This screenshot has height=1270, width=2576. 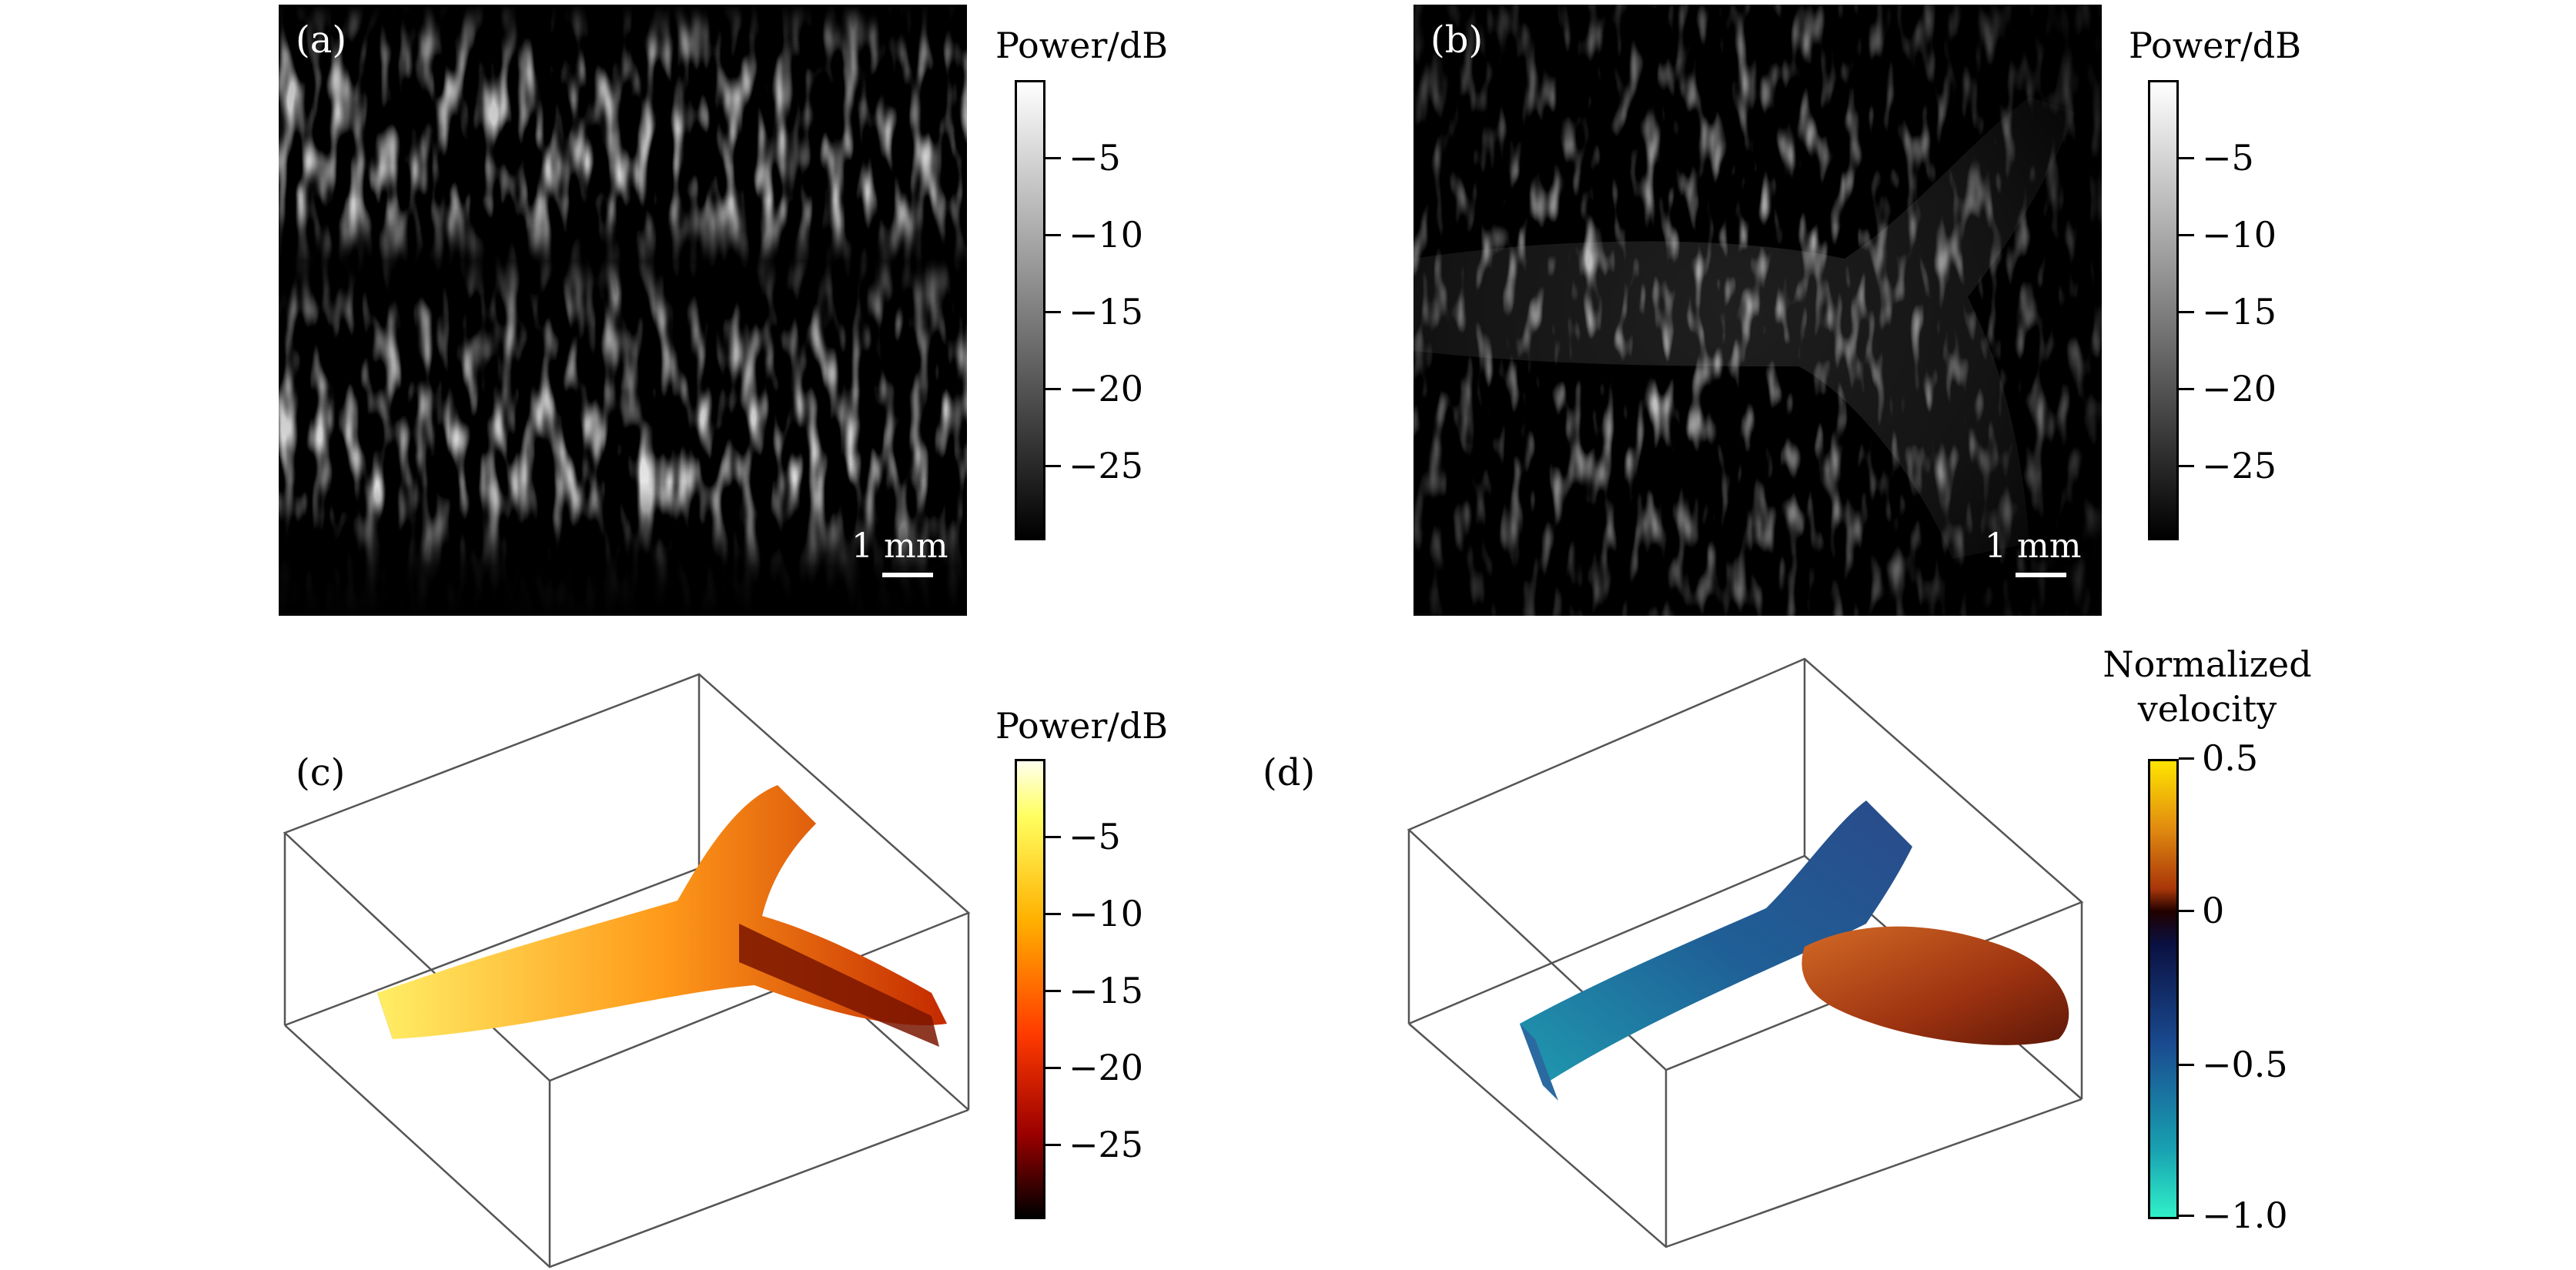 I want to click on panel-c-3d-render, so click(x=627, y=970).